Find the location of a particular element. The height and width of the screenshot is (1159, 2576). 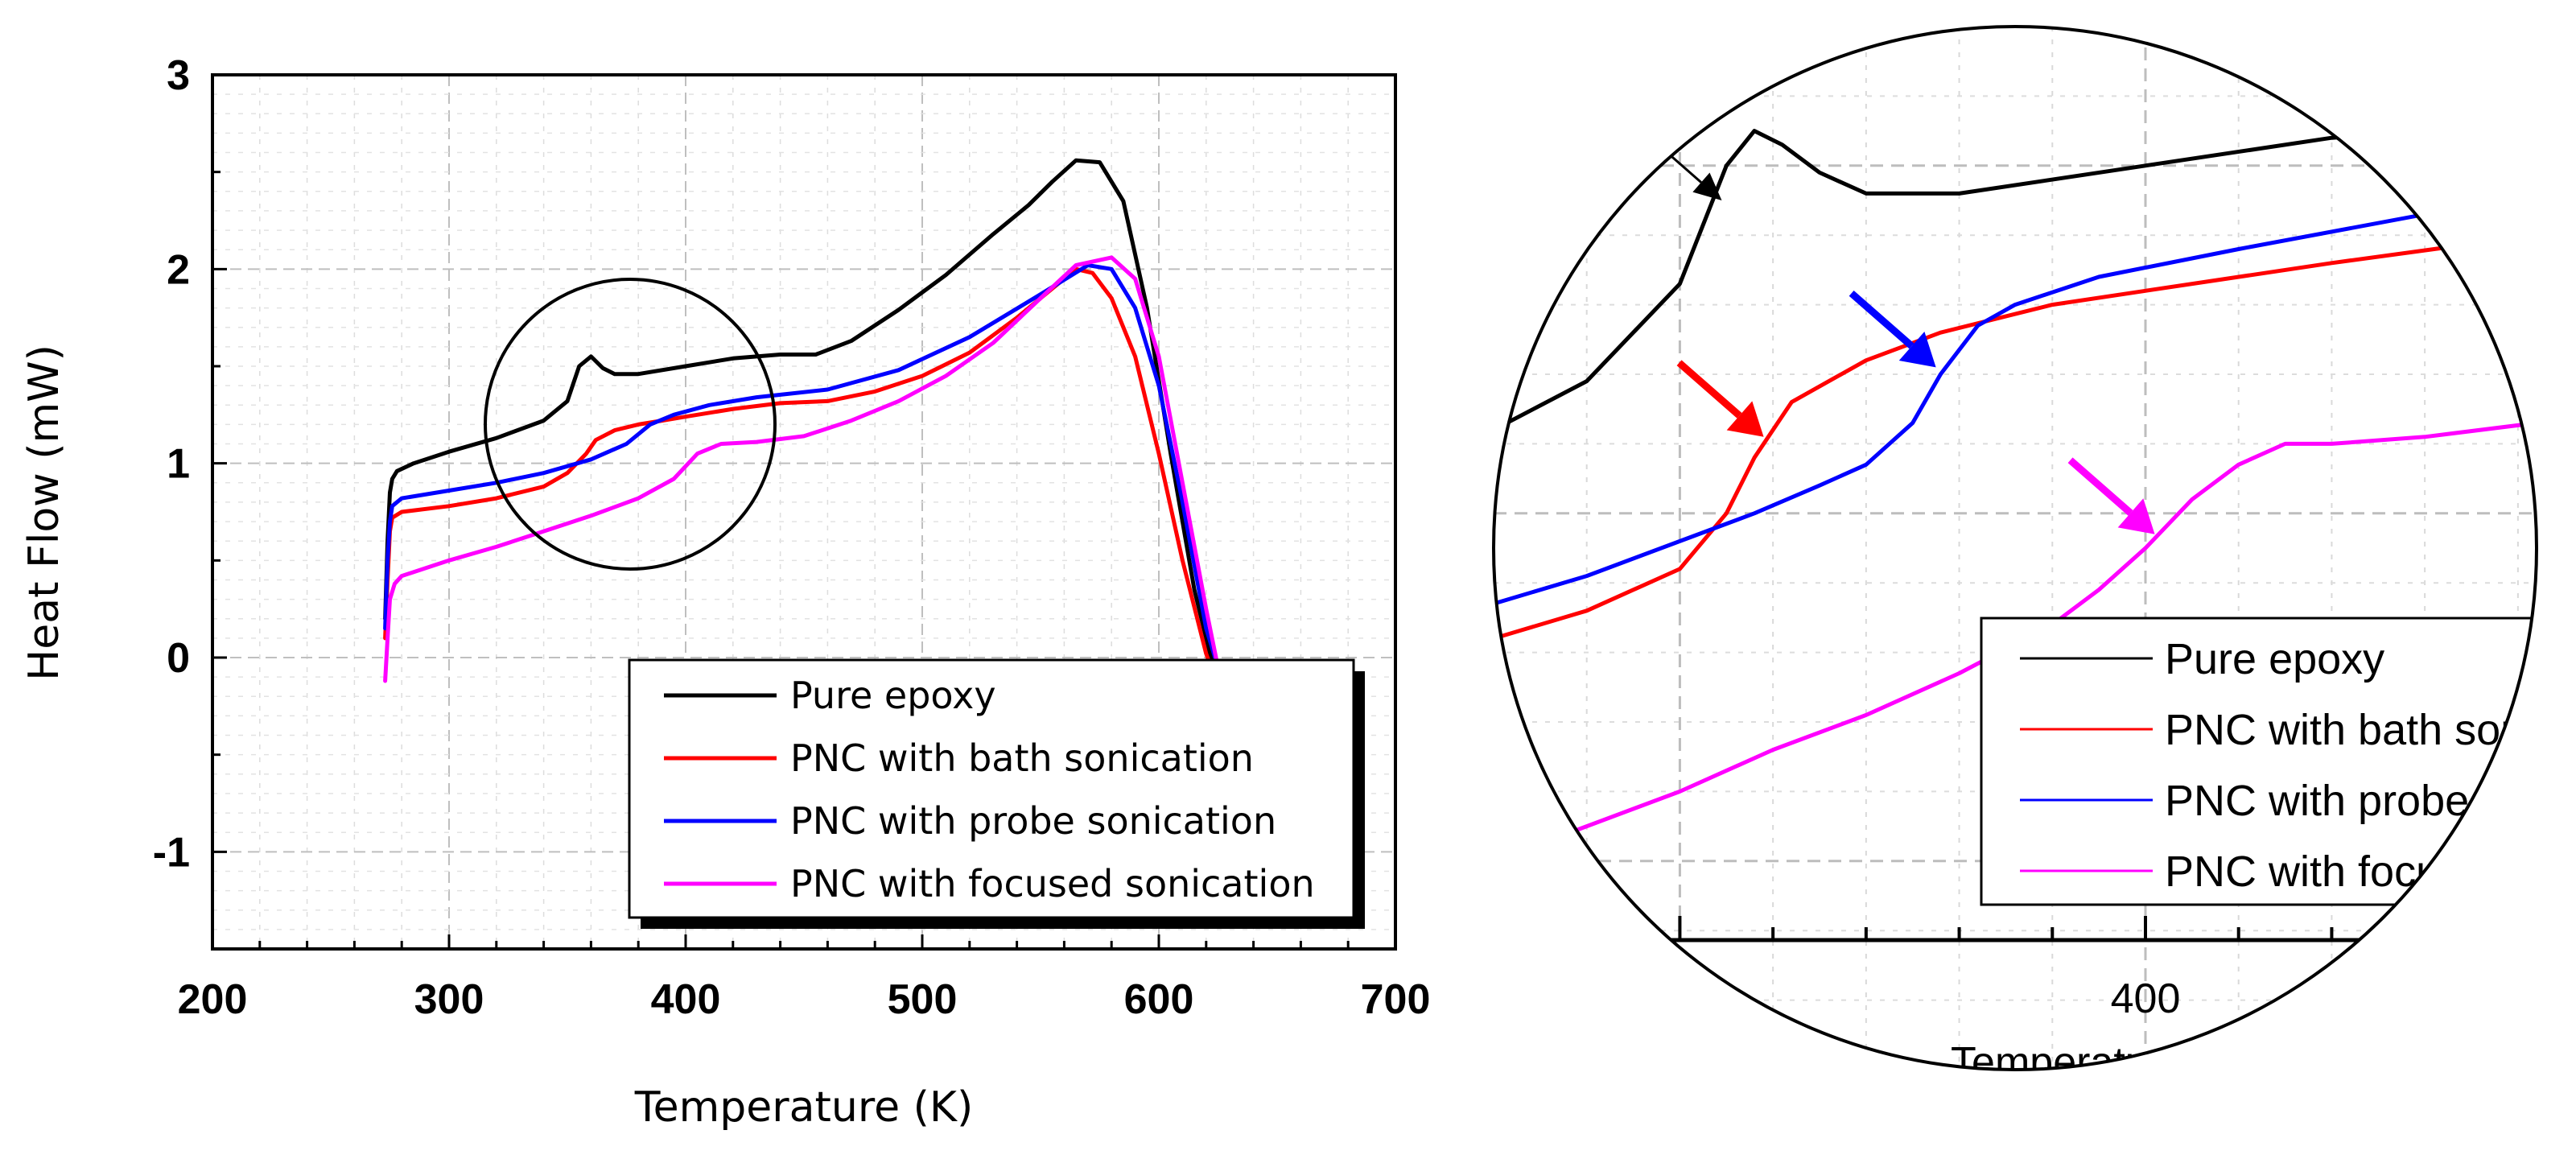

zoom-region-circle is located at coordinates (630, 424).